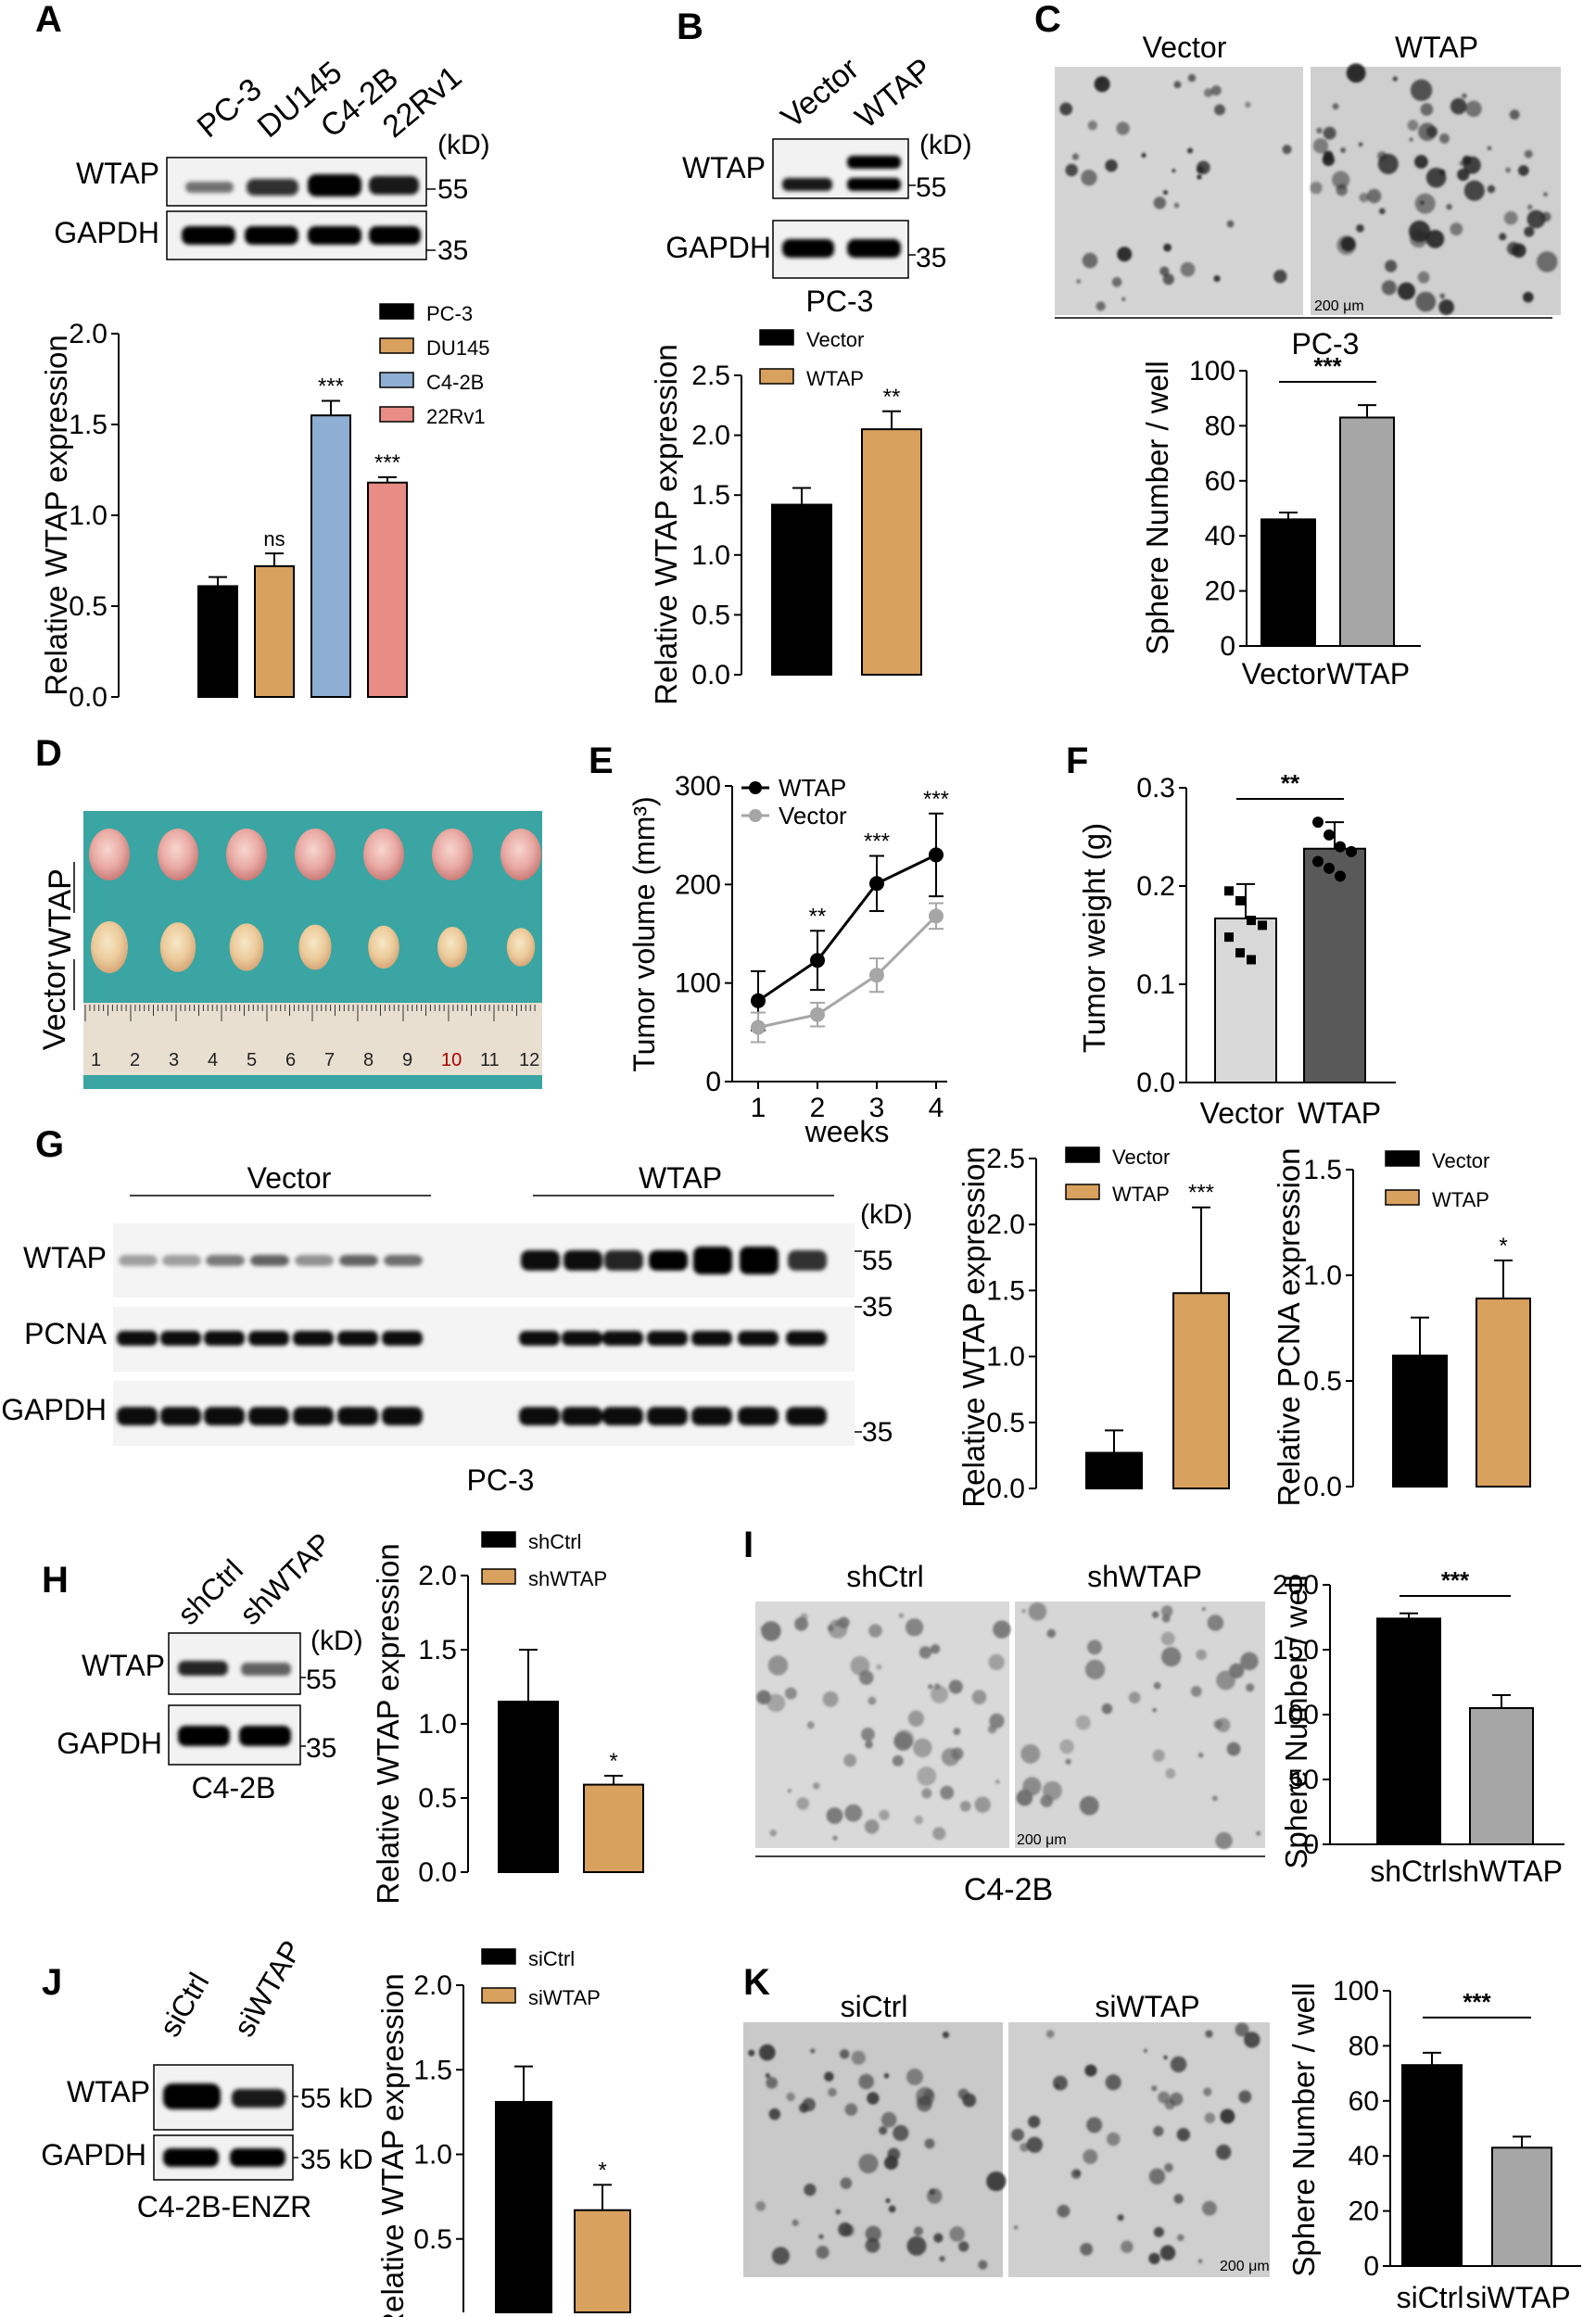 Image resolution: width=1596 pixels, height=2317 pixels. Describe the element at coordinates (690, 26) in the screenshot. I see `panel-label-b: B` at that location.